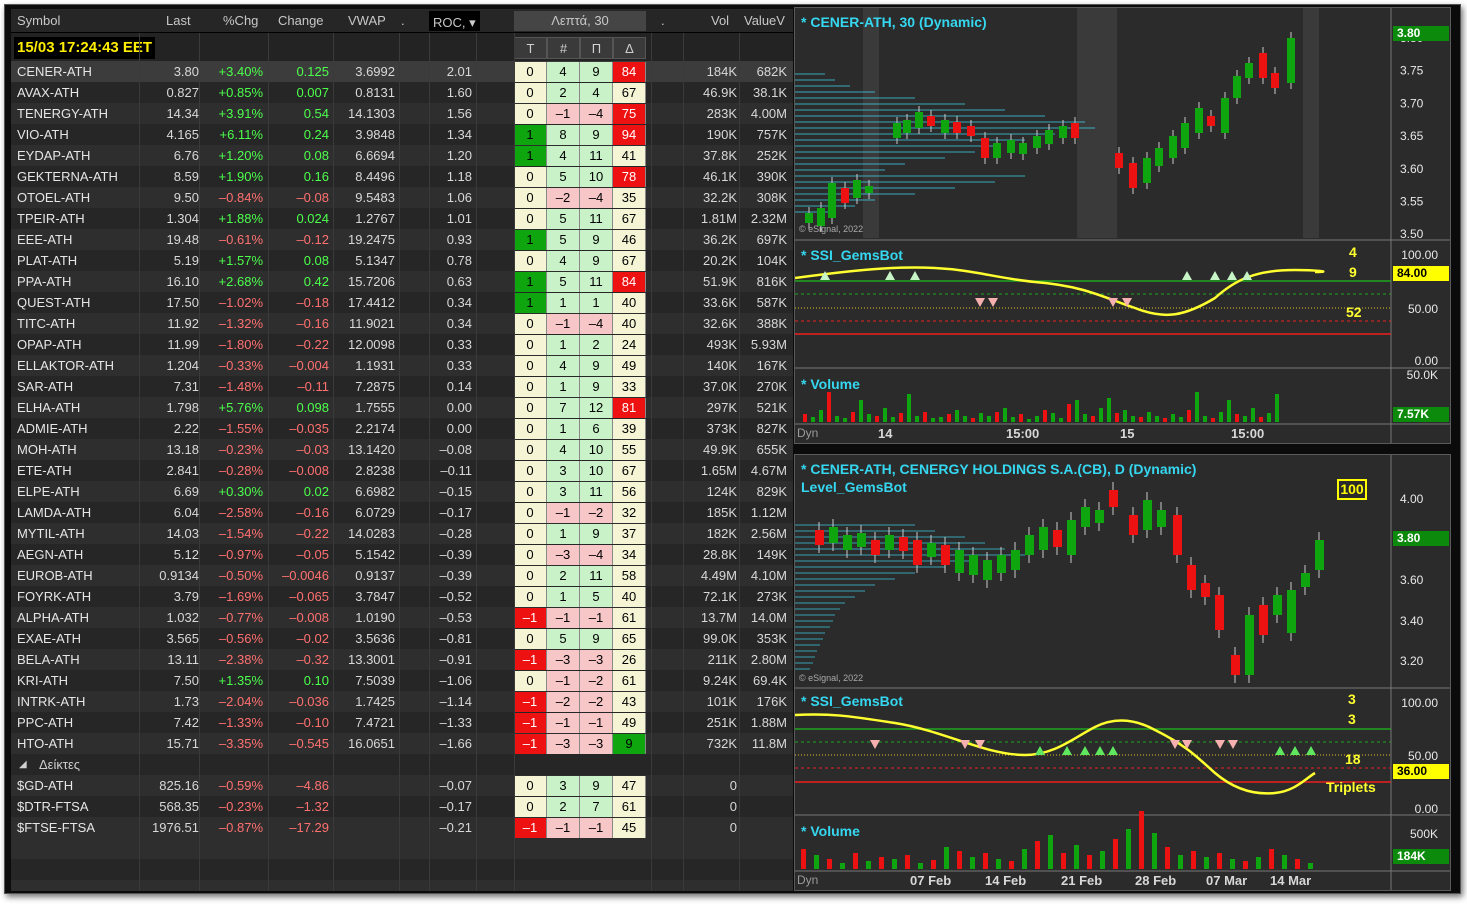 Image resolution: width=1467 pixels, height=904 pixels. I want to click on col-vol: Vol, so click(720, 20).